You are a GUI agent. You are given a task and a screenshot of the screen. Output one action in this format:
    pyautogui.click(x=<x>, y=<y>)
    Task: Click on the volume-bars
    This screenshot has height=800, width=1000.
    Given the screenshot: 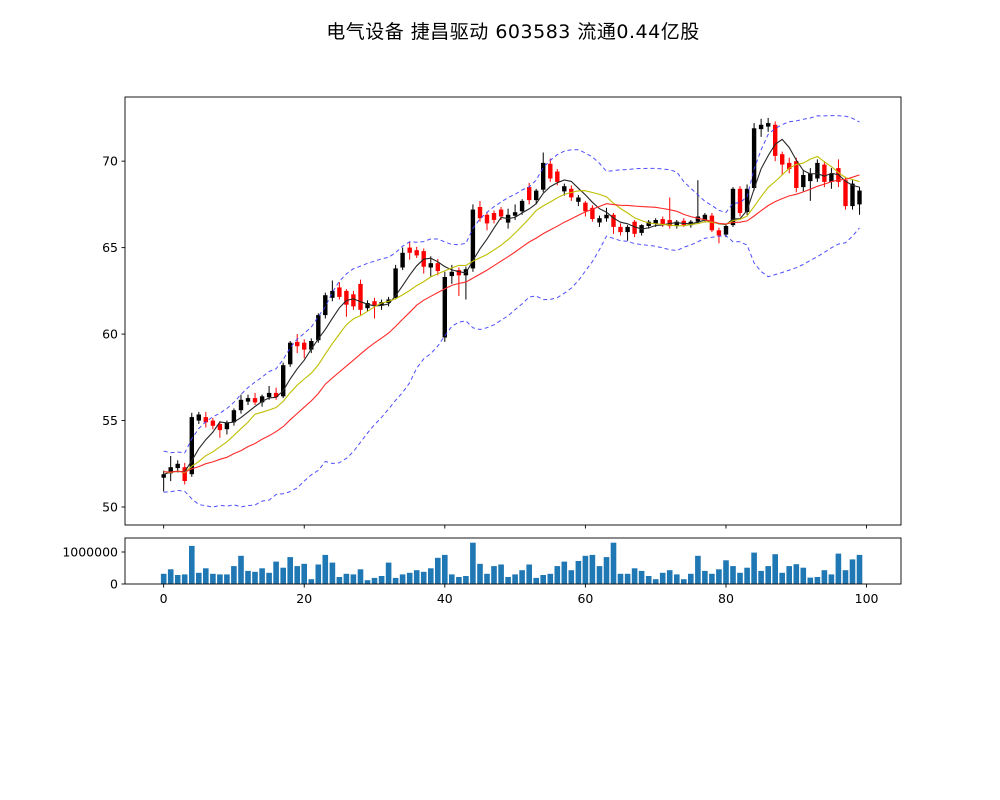 What is the action you would take?
    pyautogui.click(x=511, y=563)
    